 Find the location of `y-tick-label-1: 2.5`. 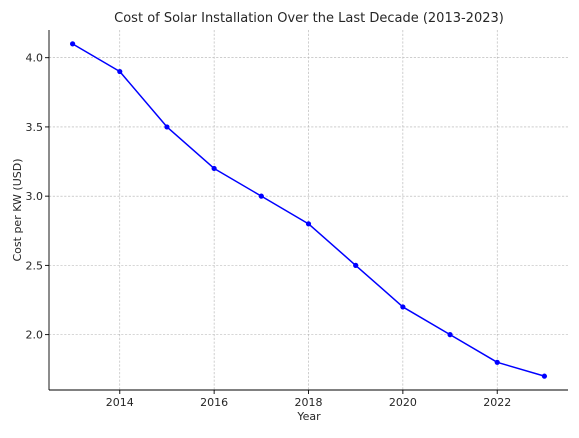

y-tick-label-1: 2.5 is located at coordinates (35, 265).